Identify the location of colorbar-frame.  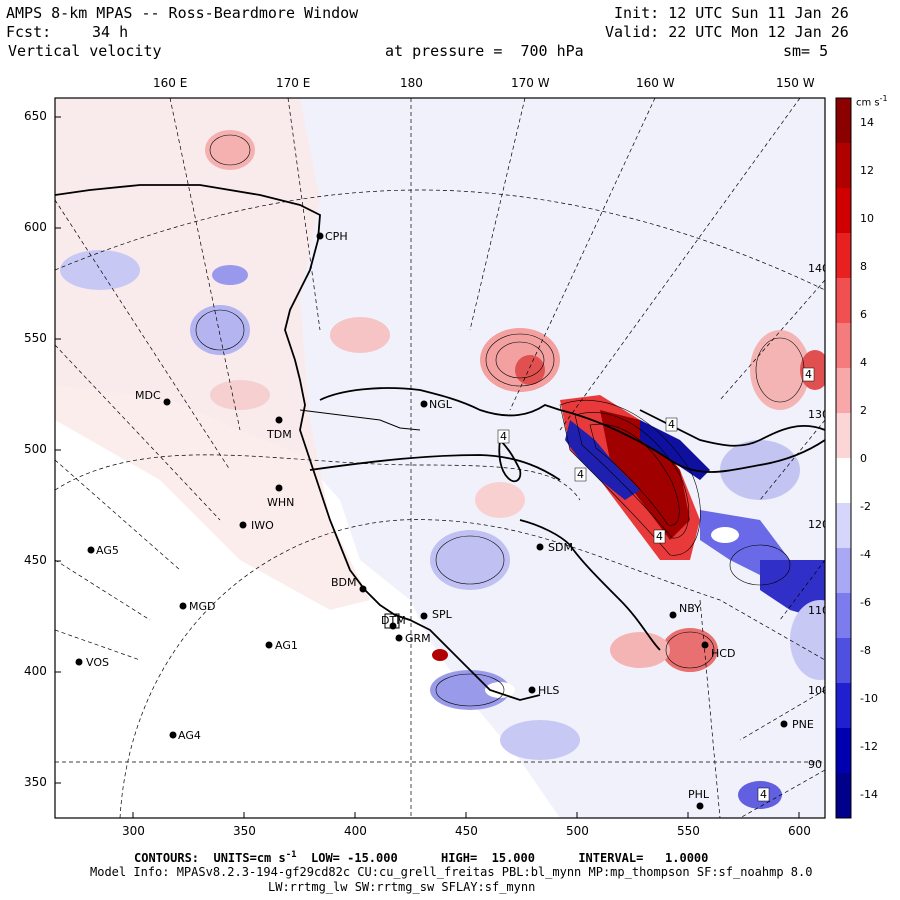
(843, 458).